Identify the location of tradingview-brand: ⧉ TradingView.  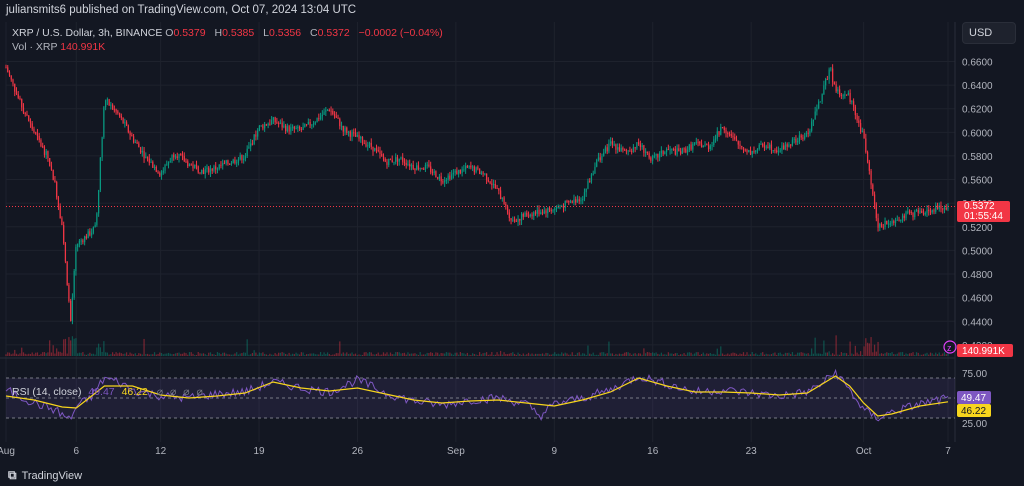
(45, 475).